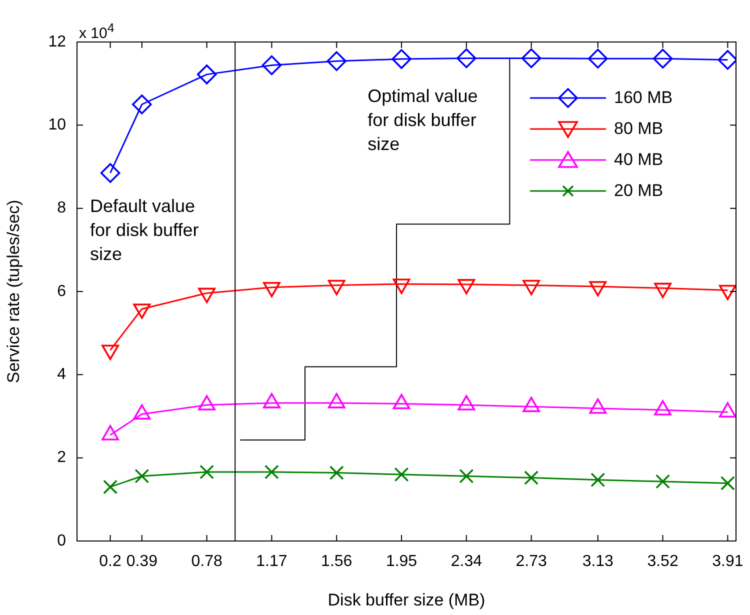 The width and height of the screenshot is (750, 615). I want to click on x-tick-label: 3.91, so click(728, 561).